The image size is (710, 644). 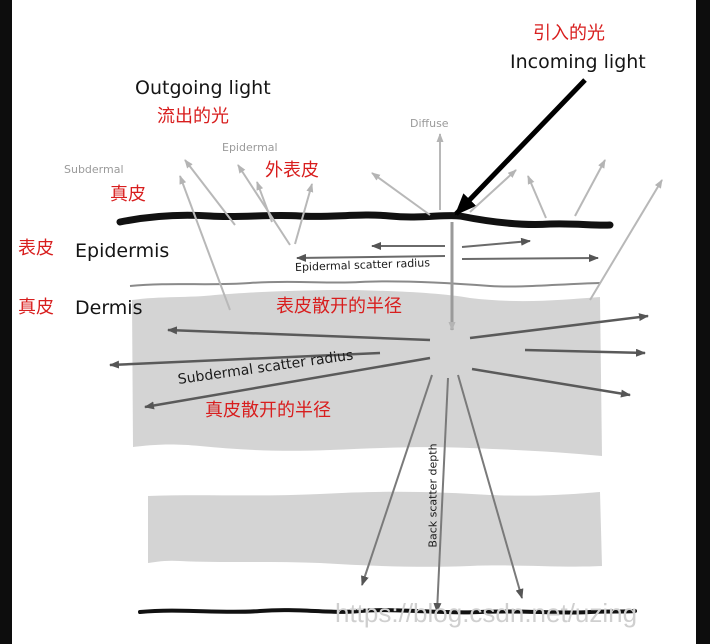 What do you see at coordinates (94, 169) in the screenshot?
I see `subdermal-small-label: Subdermal` at bounding box center [94, 169].